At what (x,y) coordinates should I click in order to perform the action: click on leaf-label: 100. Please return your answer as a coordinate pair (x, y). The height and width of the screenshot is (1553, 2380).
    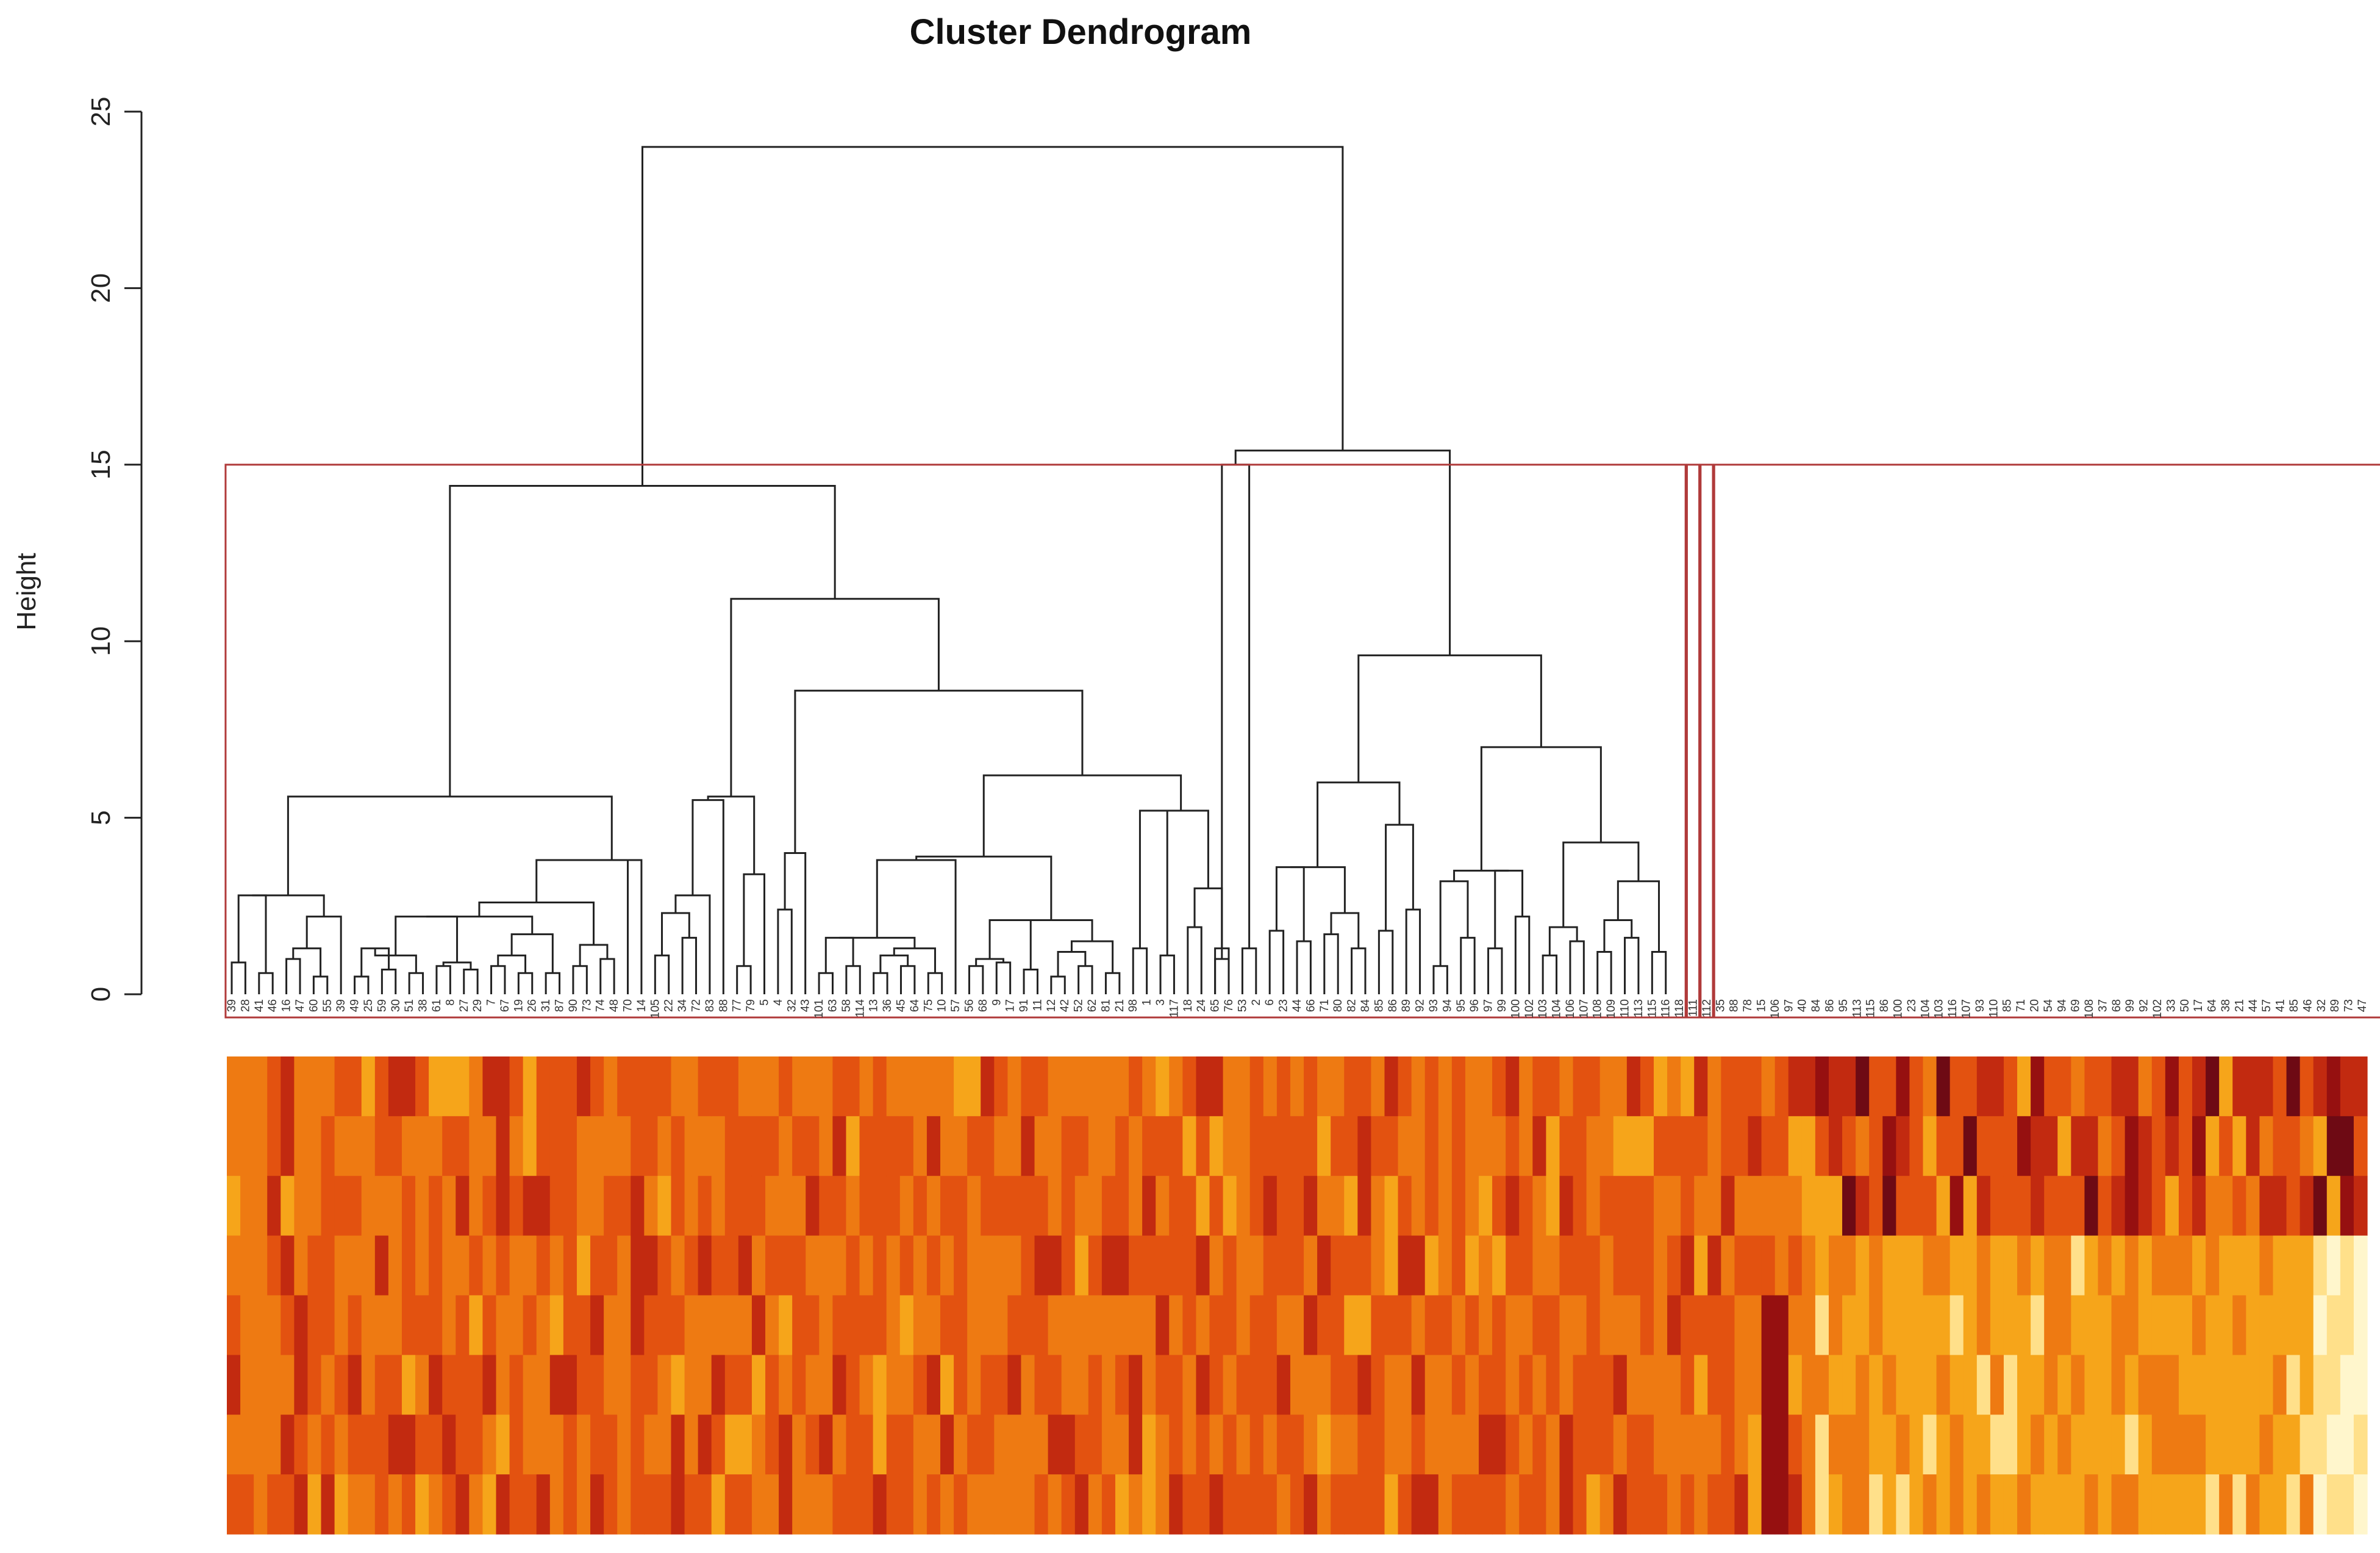
    Looking at the image, I should click on (1515, 1009).